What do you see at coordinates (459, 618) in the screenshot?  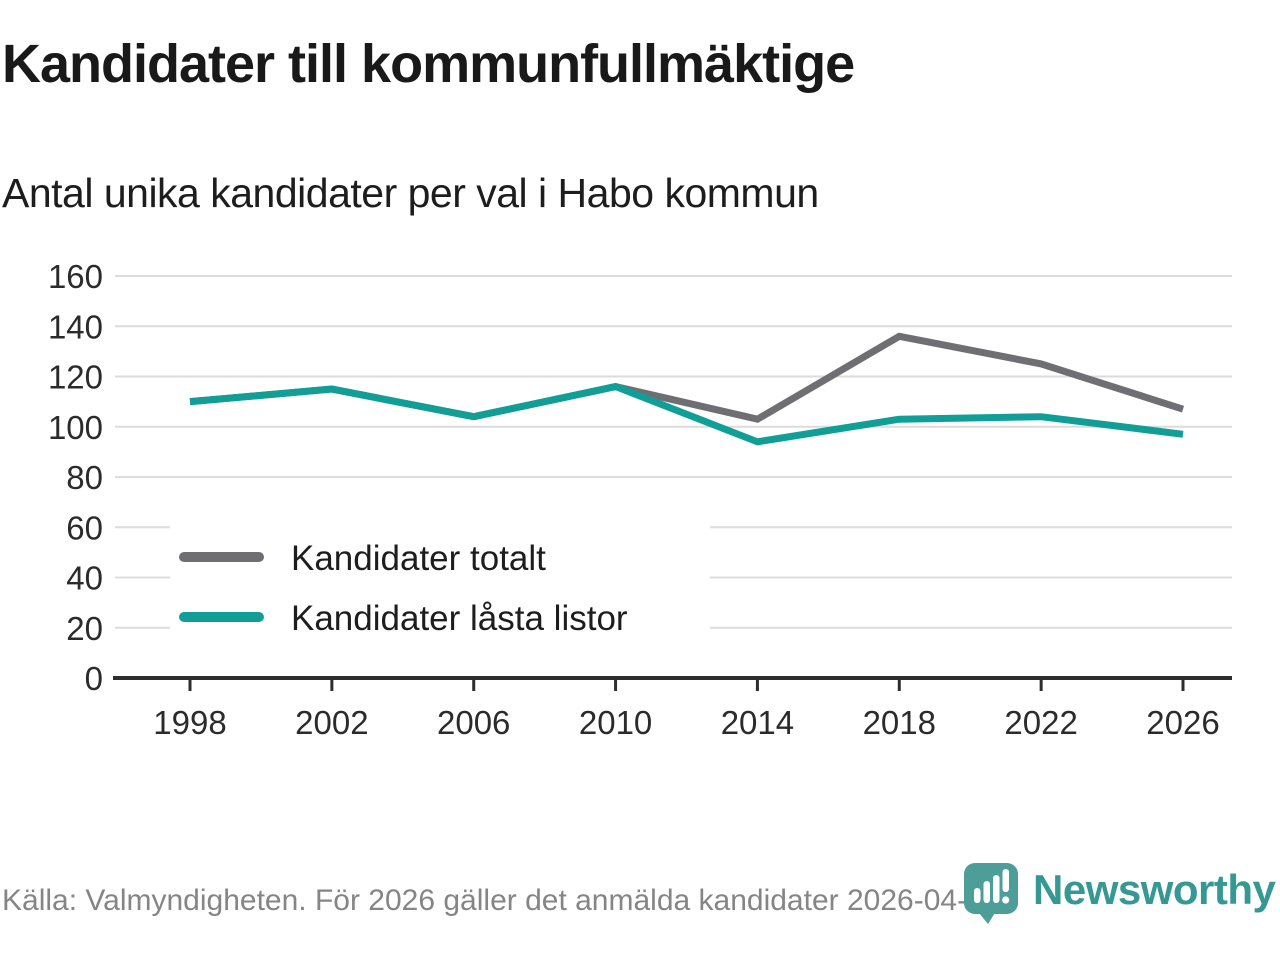 I see `legend-label: Kandidater låsta listor` at bounding box center [459, 618].